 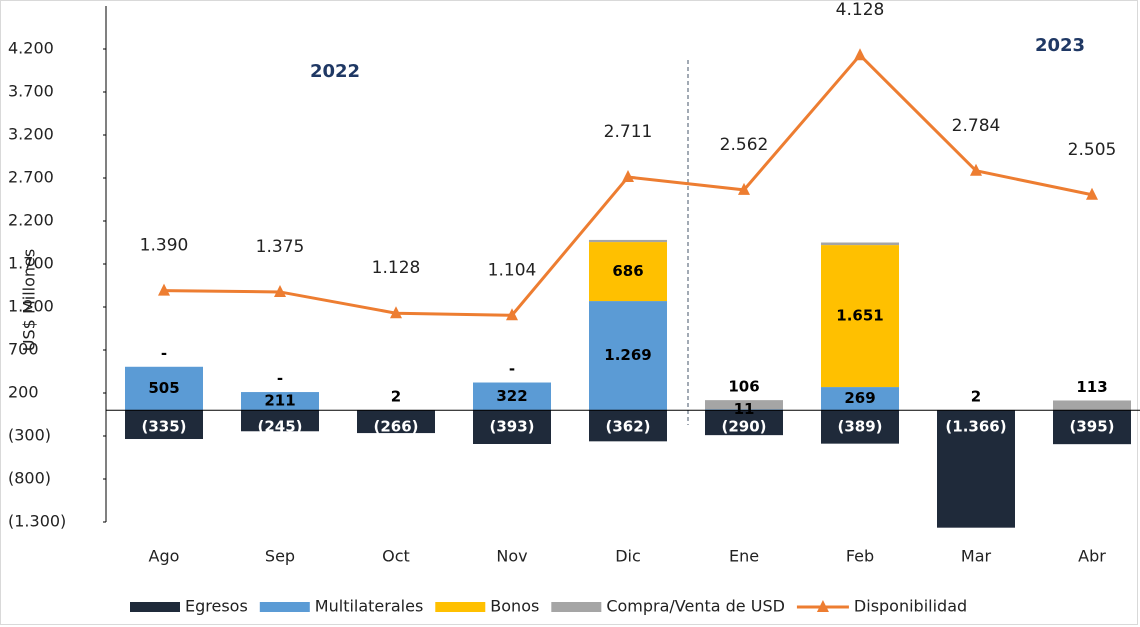 I want to click on y-axis-label: US$ Millones, so click(x=29, y=300).